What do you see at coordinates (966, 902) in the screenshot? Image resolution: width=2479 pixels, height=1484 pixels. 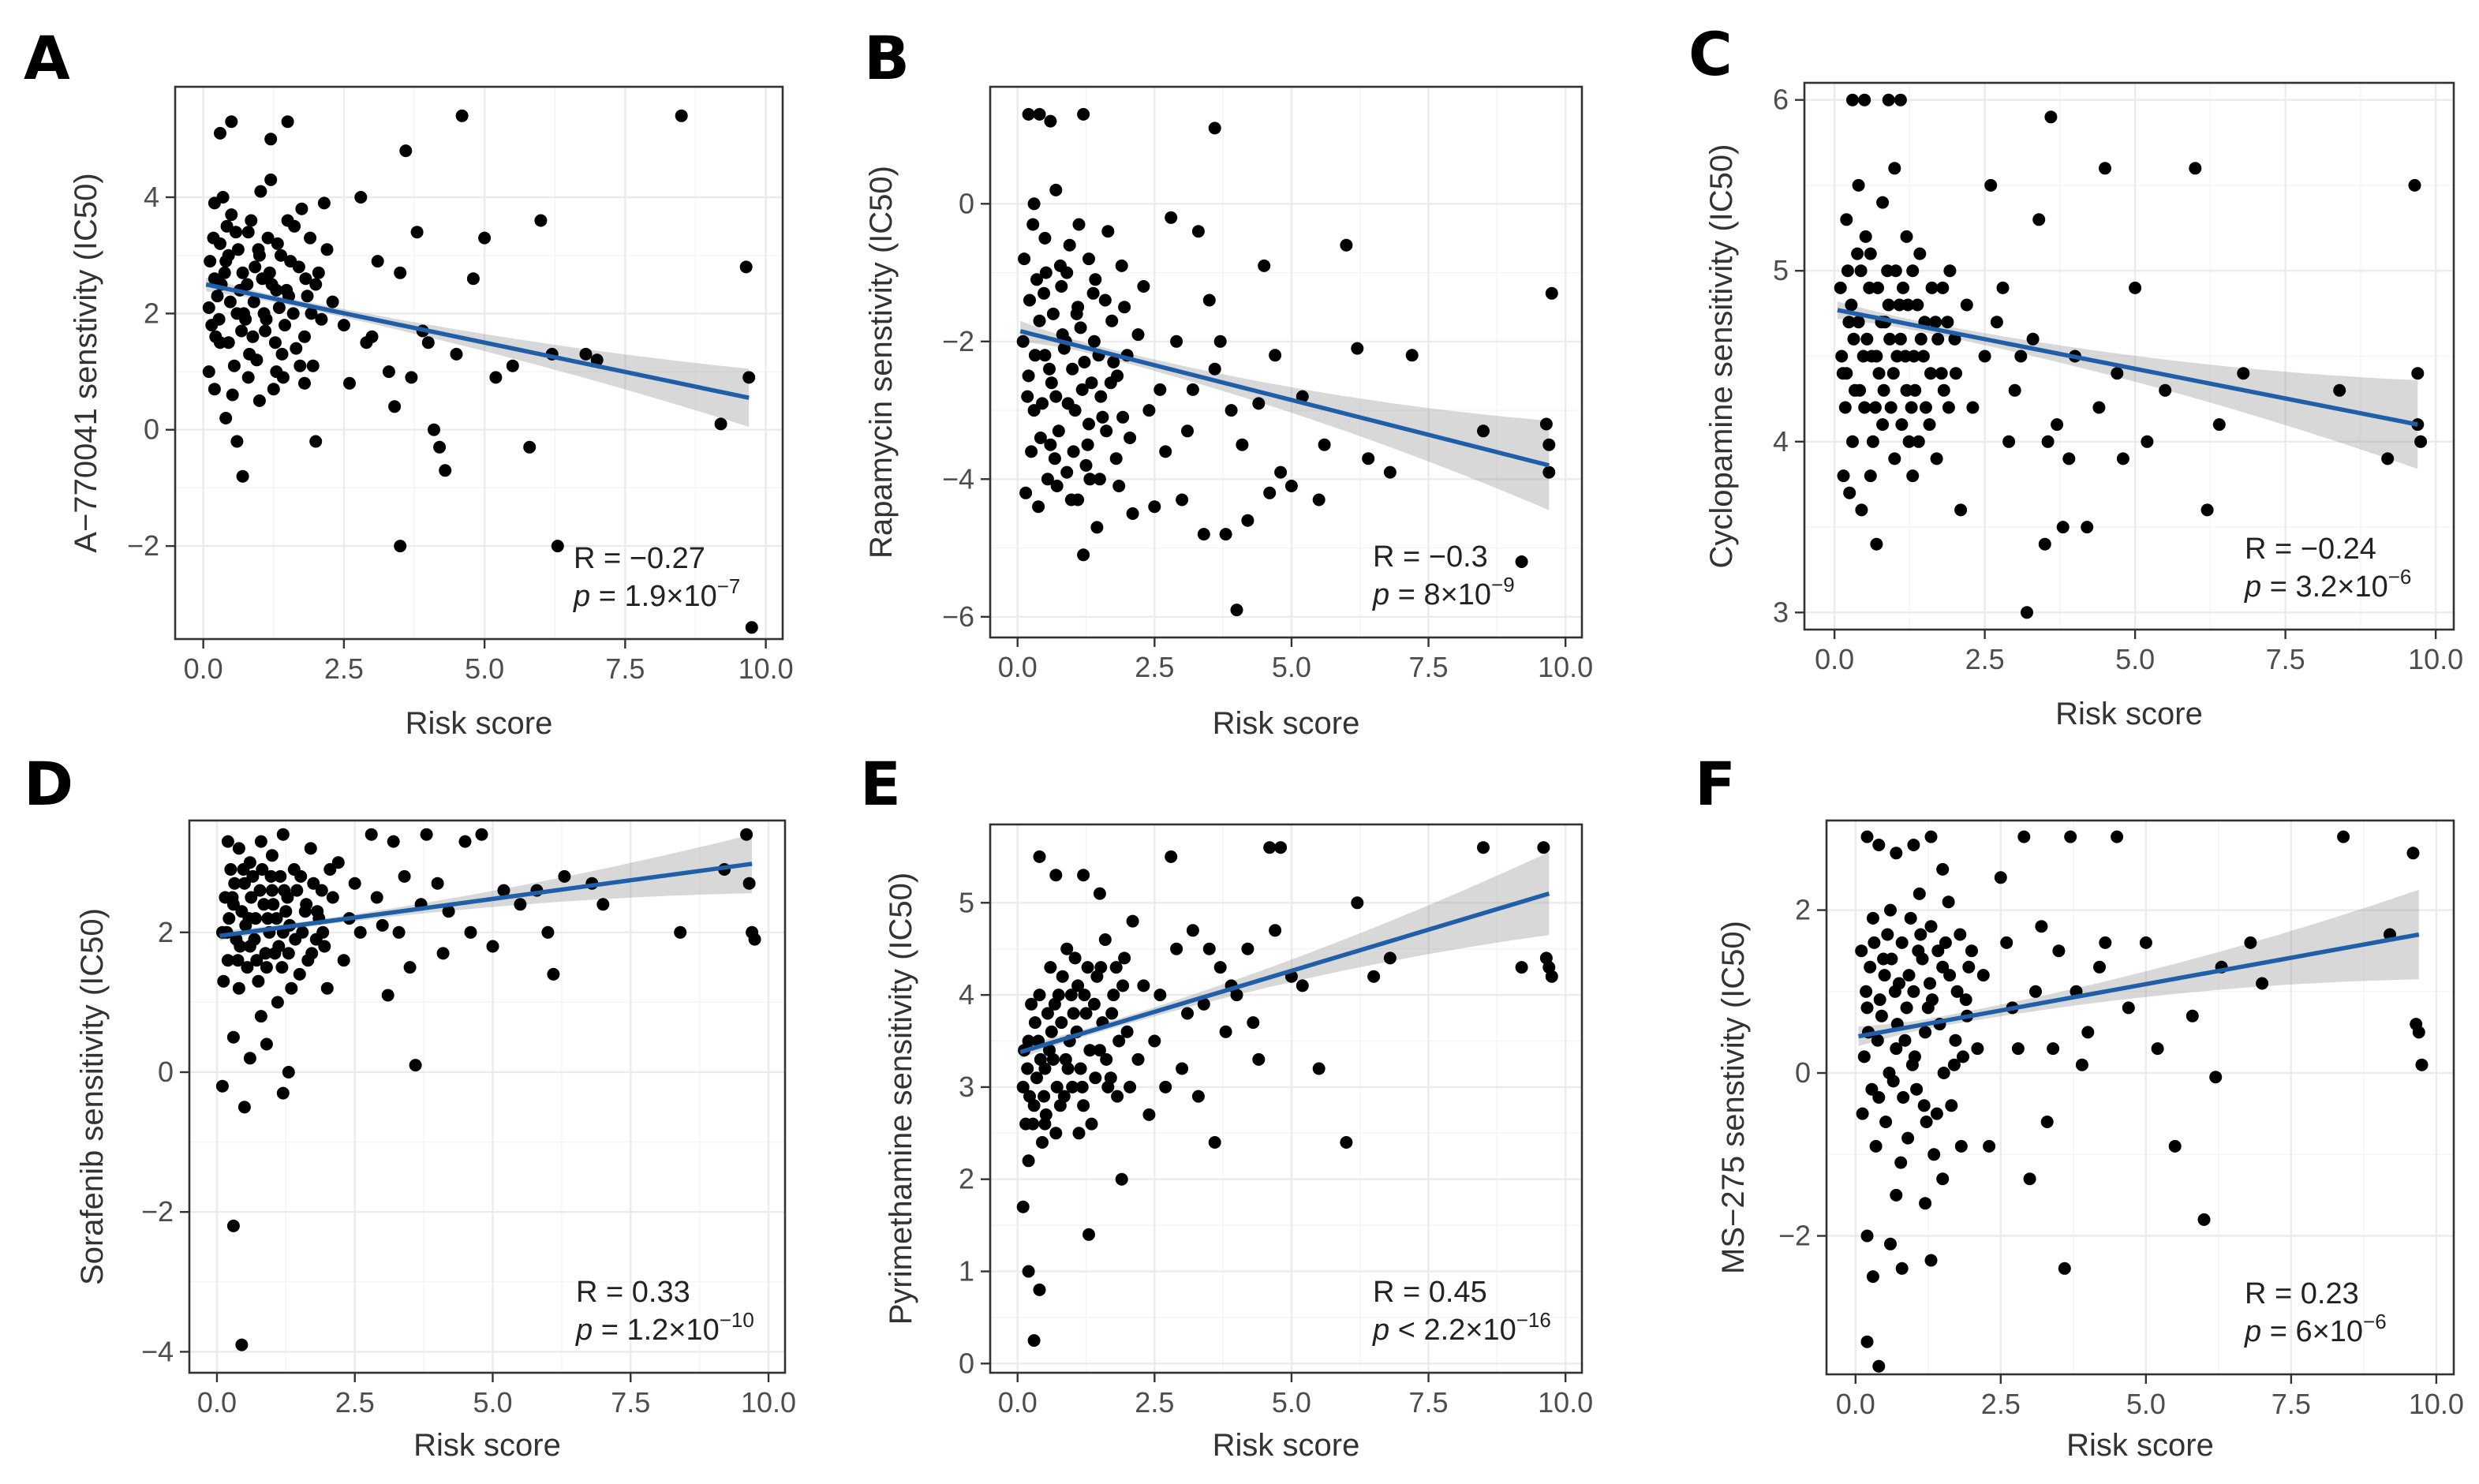 I see `y-tick-label: 5` at bounding box center [966, 902].